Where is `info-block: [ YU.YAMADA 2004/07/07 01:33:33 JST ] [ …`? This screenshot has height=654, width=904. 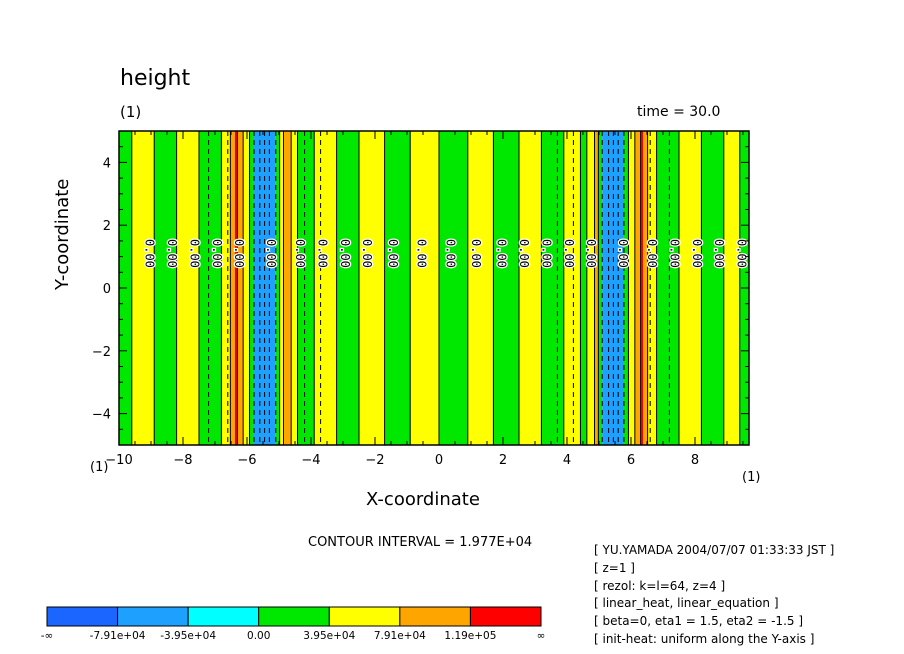
info-block: [ YU.YAMADA 2004/07/07 01:33:33 JST ] [ … is located at coordinates (714, 595).